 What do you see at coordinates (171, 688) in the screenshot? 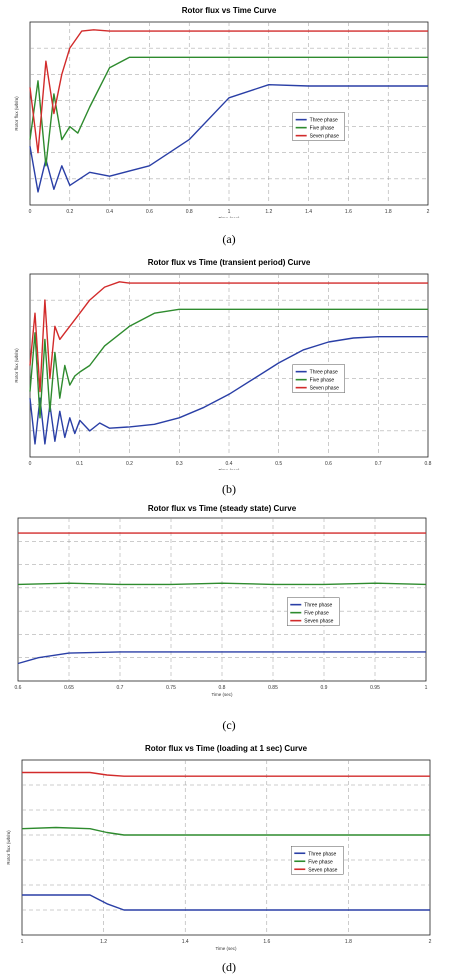
I see `x-tick-label: 0.75` at bounding box center [171, 688].